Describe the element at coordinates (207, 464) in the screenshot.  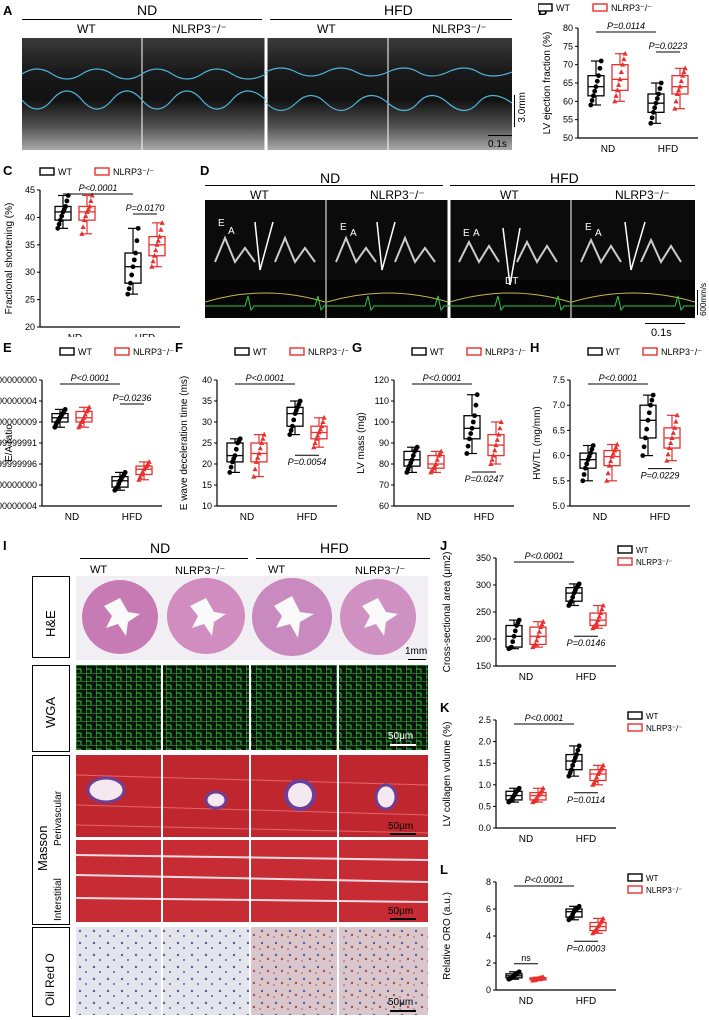
I see `y-tick-label: 20` at that location.